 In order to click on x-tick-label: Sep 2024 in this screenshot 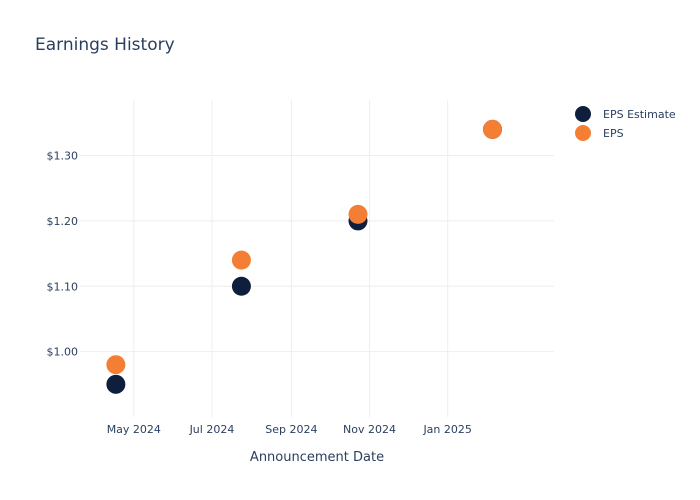, I will do `click(291, 429)`.